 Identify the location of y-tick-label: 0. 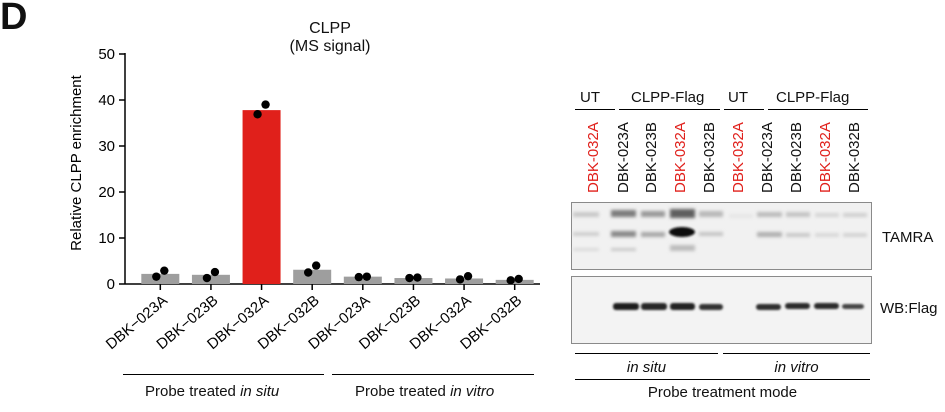
(111, 284).